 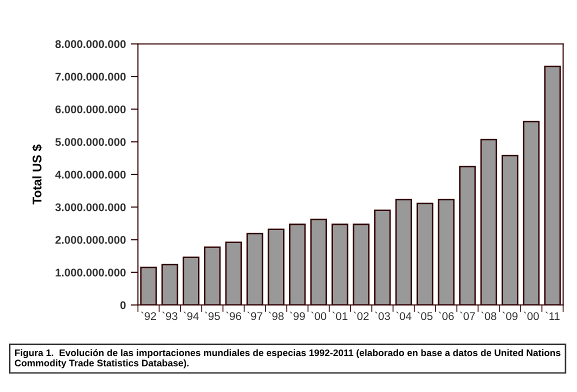 What do you see at coordinates (446, 316) in the screenshot?
I see `x-tick-label: `06` at bounding box center [446, 316].